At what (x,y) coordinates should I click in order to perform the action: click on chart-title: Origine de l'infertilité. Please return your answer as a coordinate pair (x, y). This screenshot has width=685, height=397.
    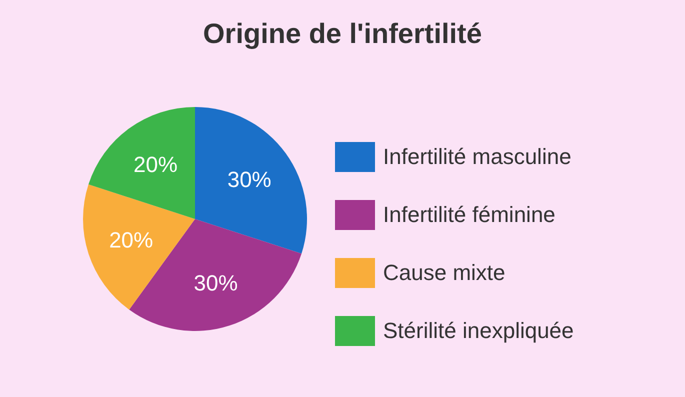
    Looking at the image, I should click on (342, 34).